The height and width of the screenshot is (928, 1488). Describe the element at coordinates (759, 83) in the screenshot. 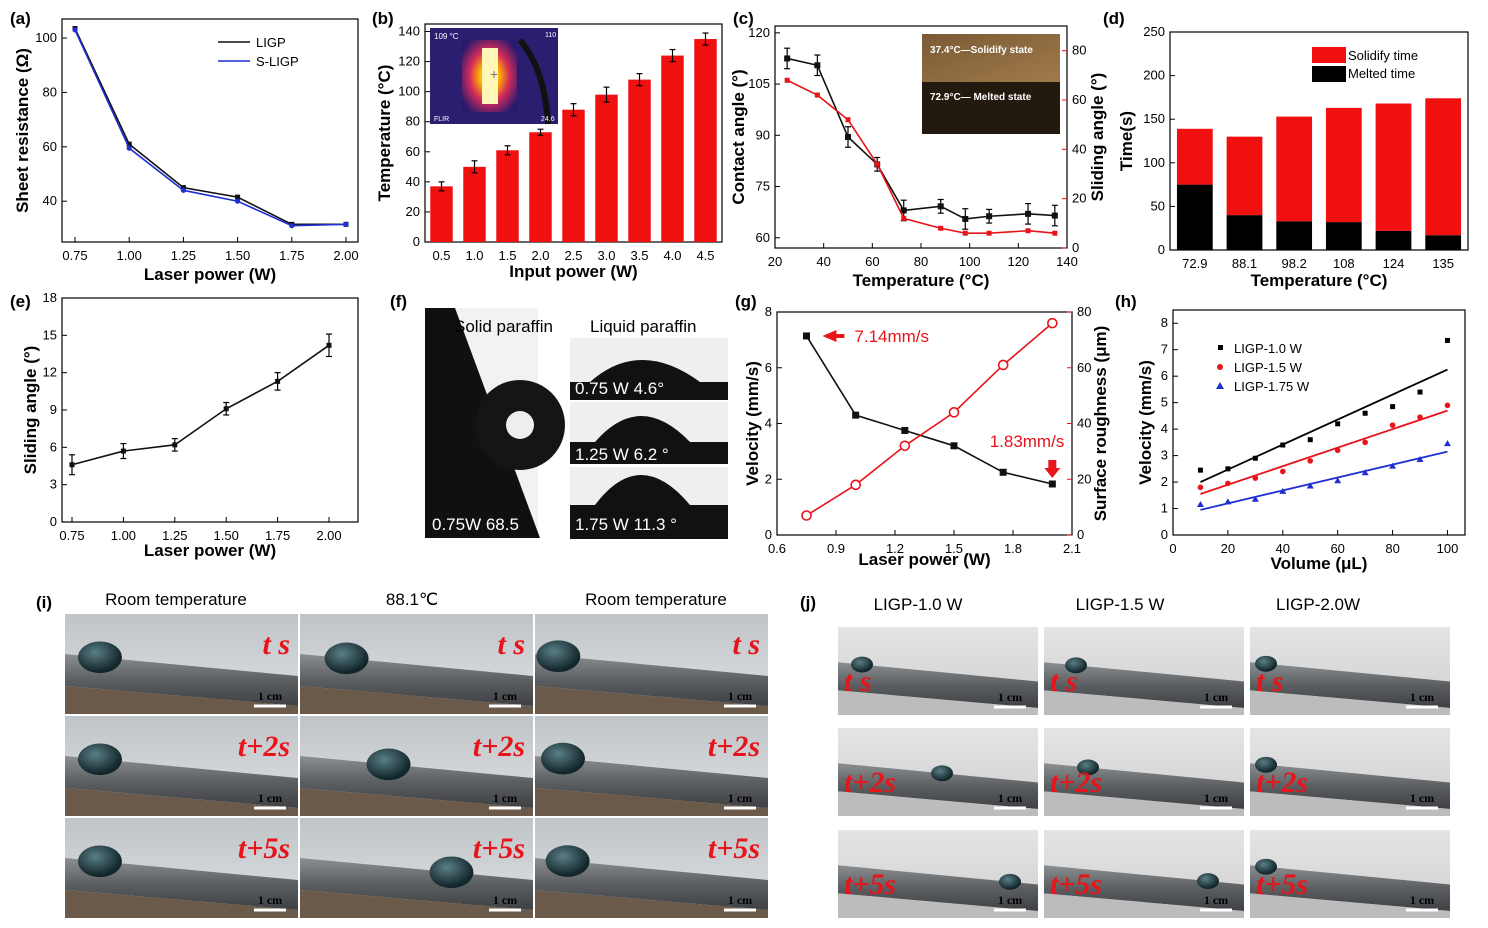

I see `y-tick-label: 105` at that location.